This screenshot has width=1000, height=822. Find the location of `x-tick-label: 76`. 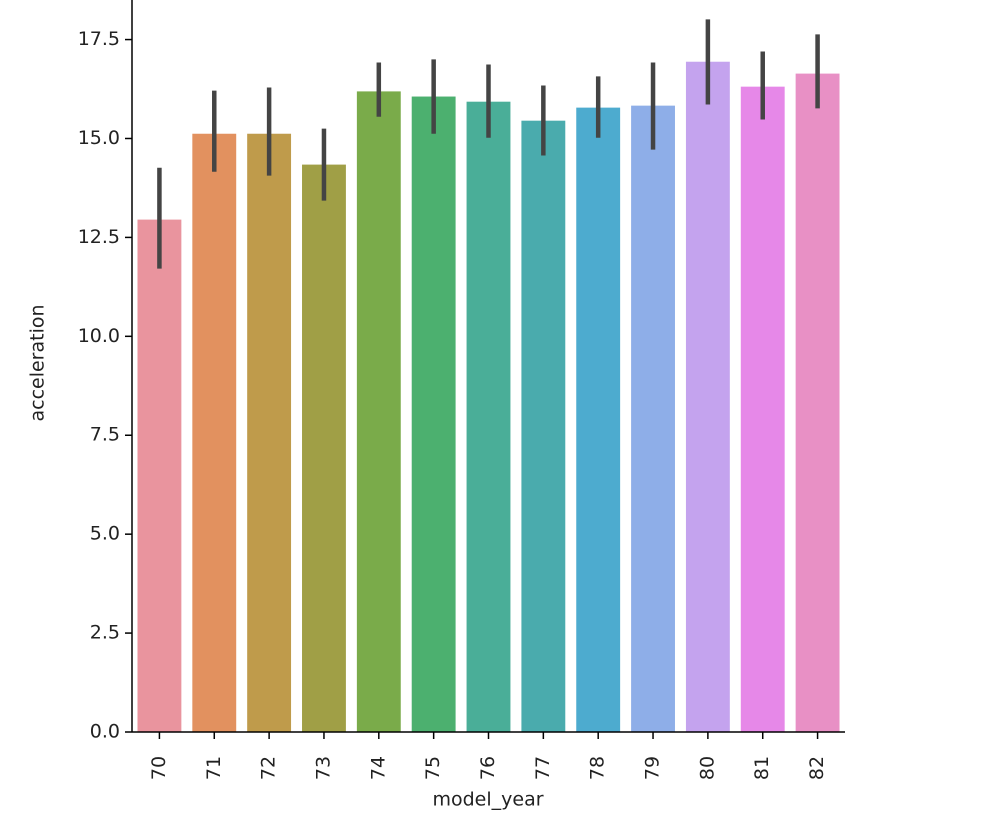

x-tick-label: 76 is located at coordinates (488, 768).